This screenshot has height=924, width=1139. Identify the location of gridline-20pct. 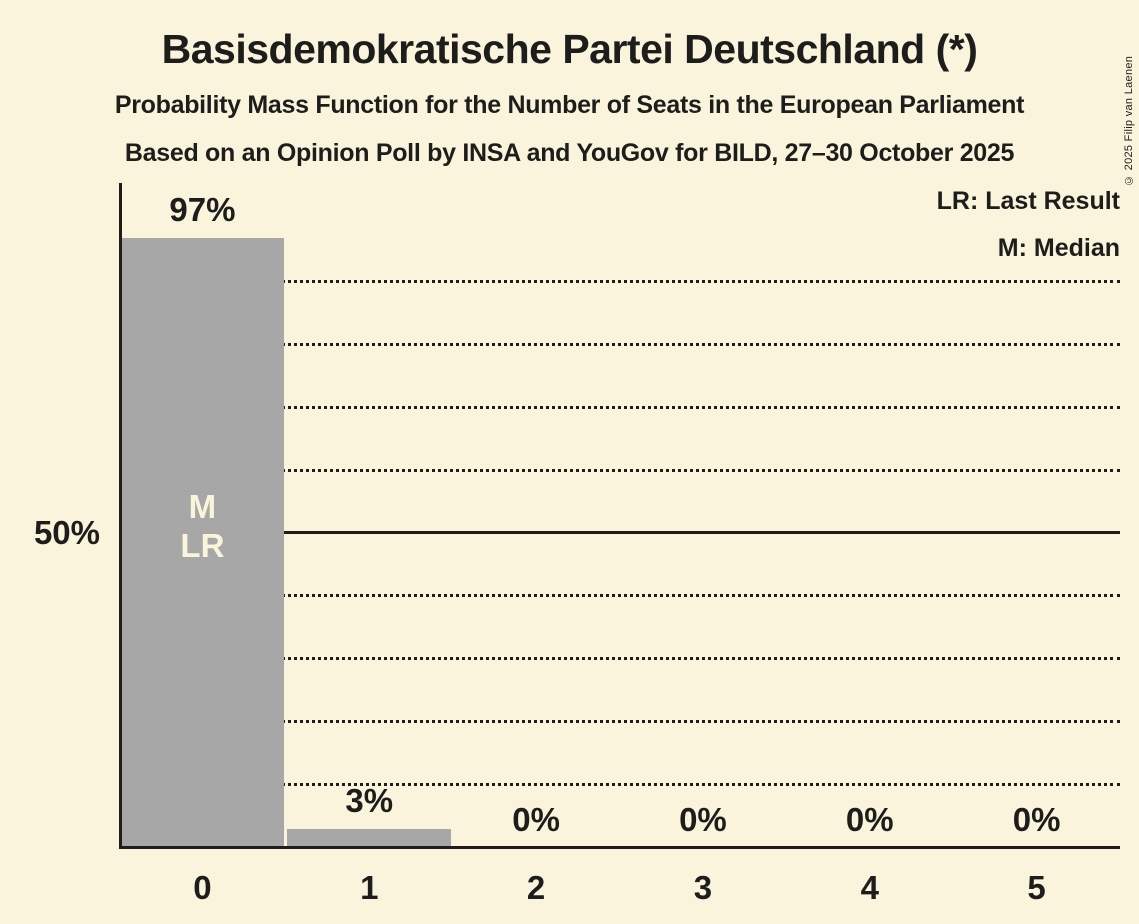
(619, 722).